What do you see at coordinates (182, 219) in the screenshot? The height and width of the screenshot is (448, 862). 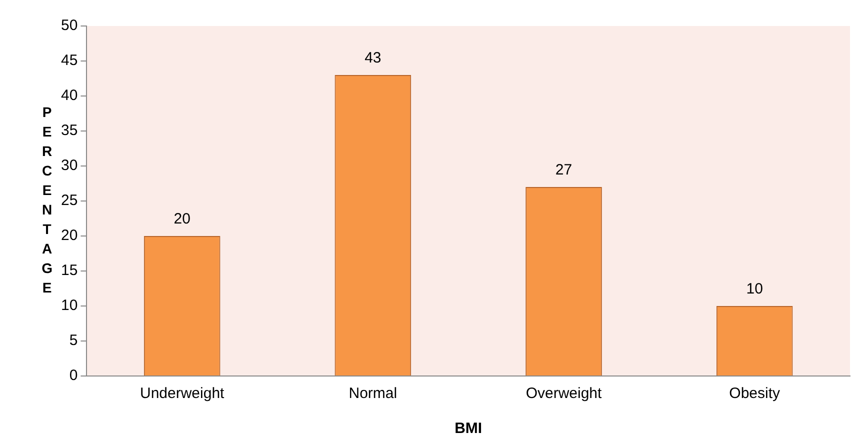 I see `data-label: 20` at bounding box center [182, 219].